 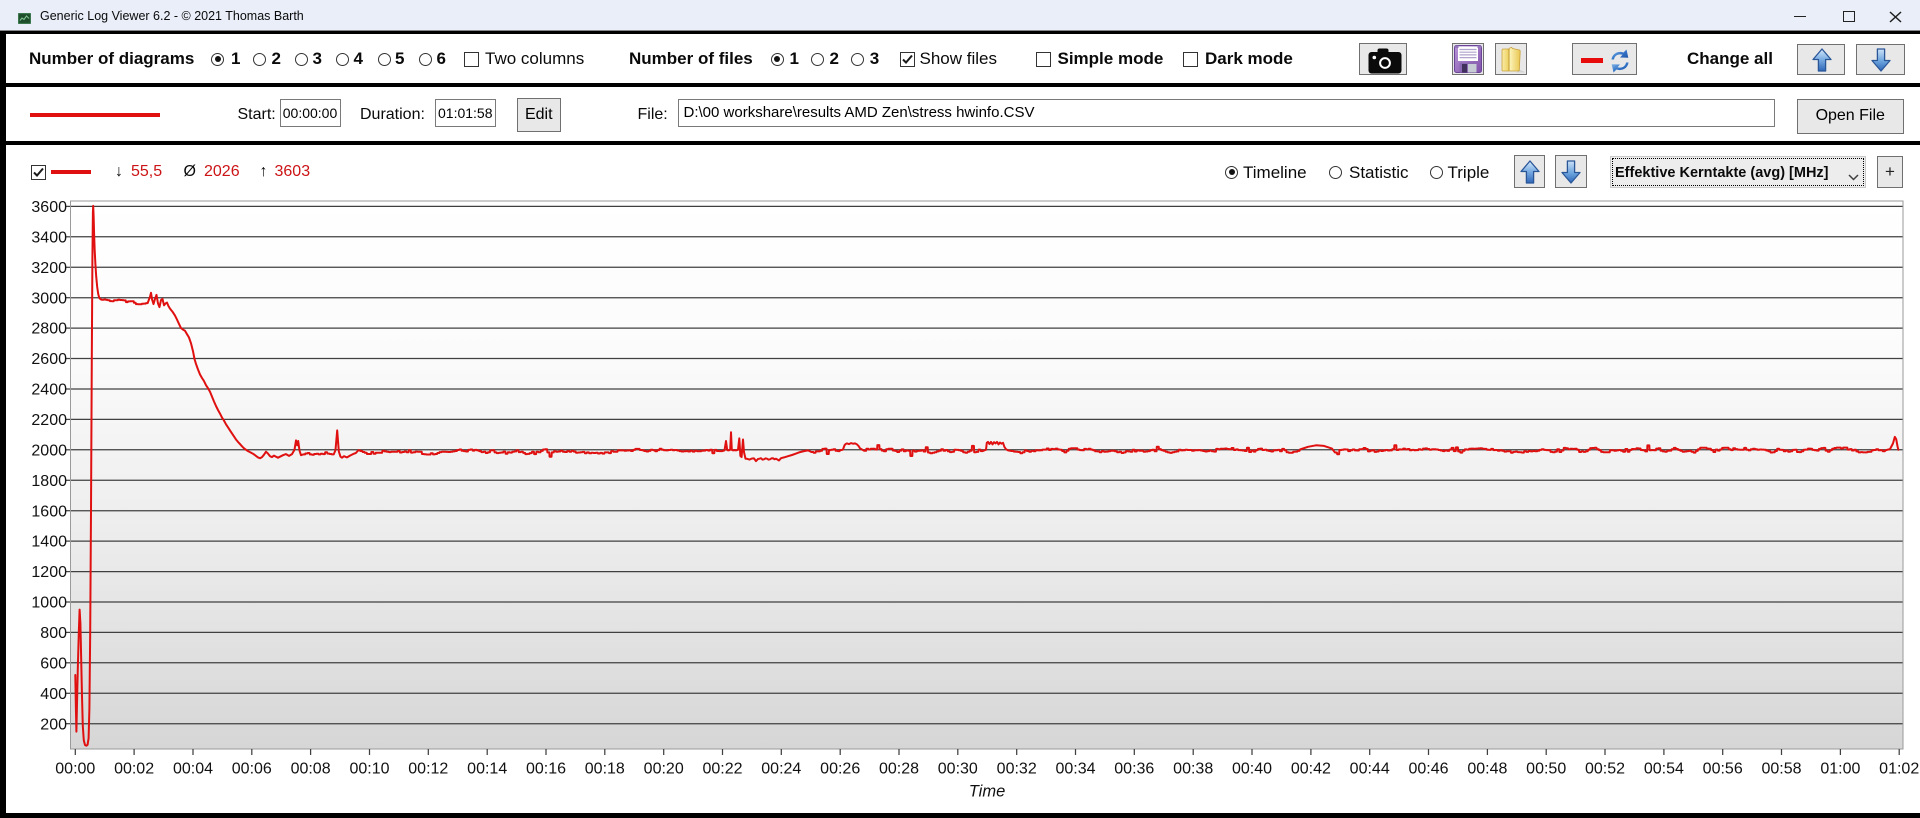 I want to click on svg-text: 2200, so click(x=49, y=420).